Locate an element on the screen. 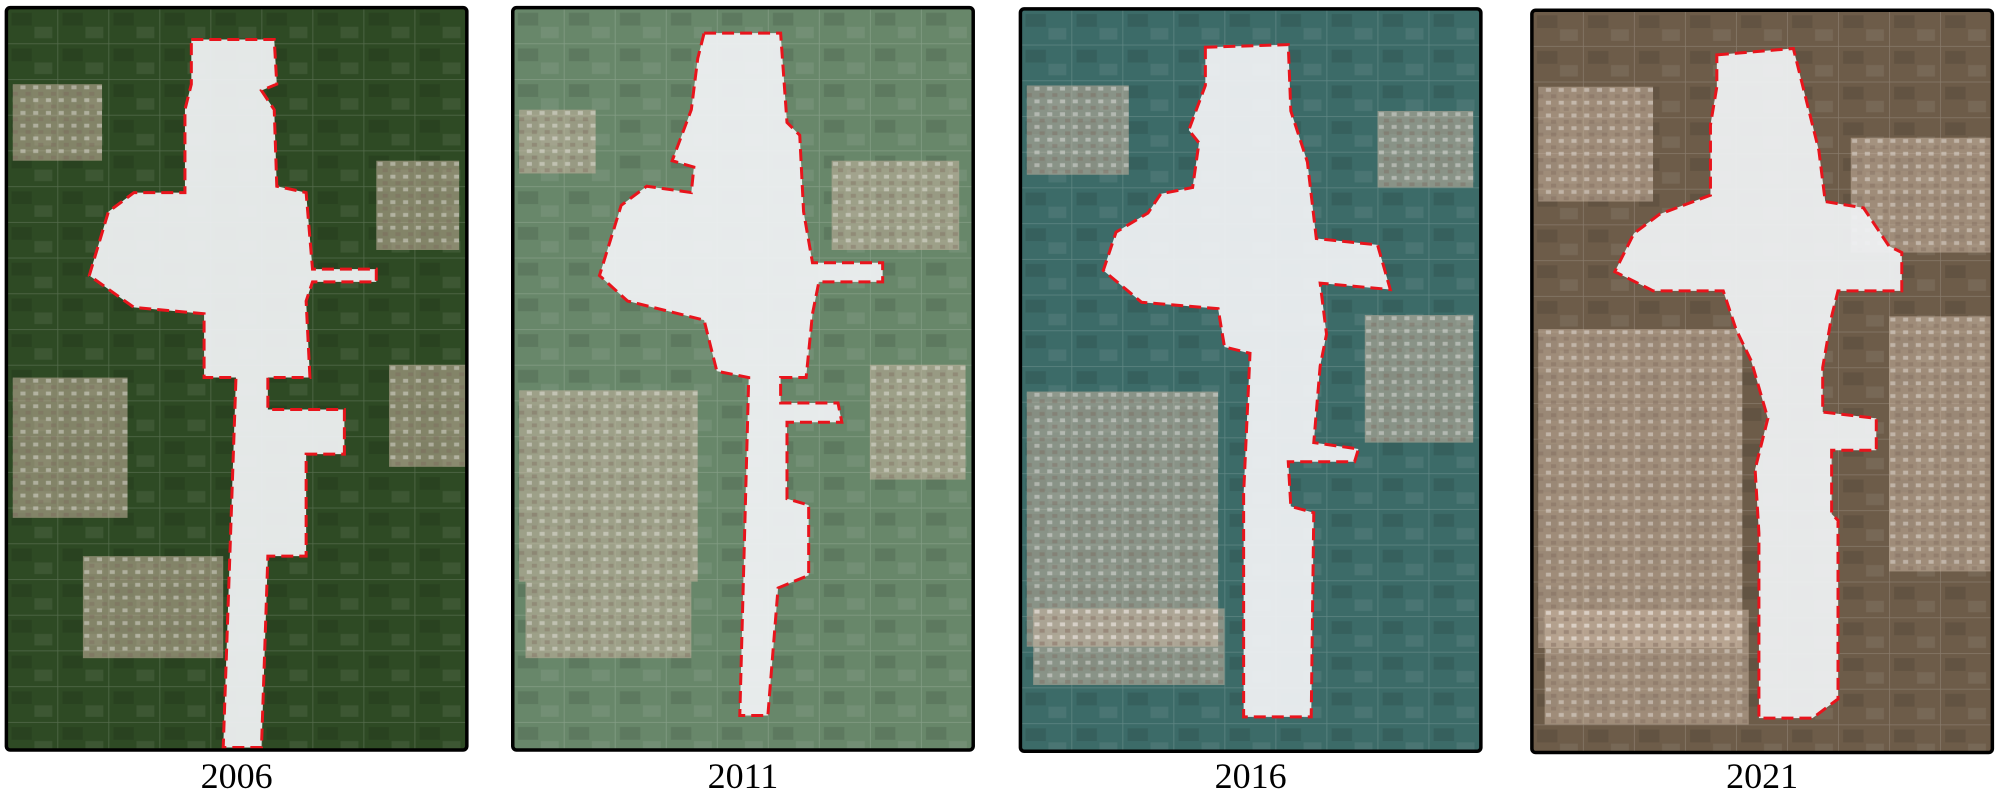 This screenshot has width=2000, height=794. panel-label: 2016 is located at coordinates (1251, 775).